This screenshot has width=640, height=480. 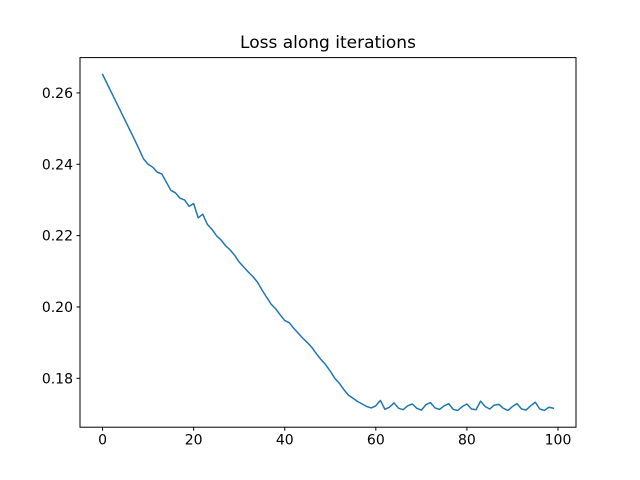 What do you see at coordinates (328, 43) in the screenshot?
I see `chart-title: Loss along iterations` at bounding box center [328, 43].